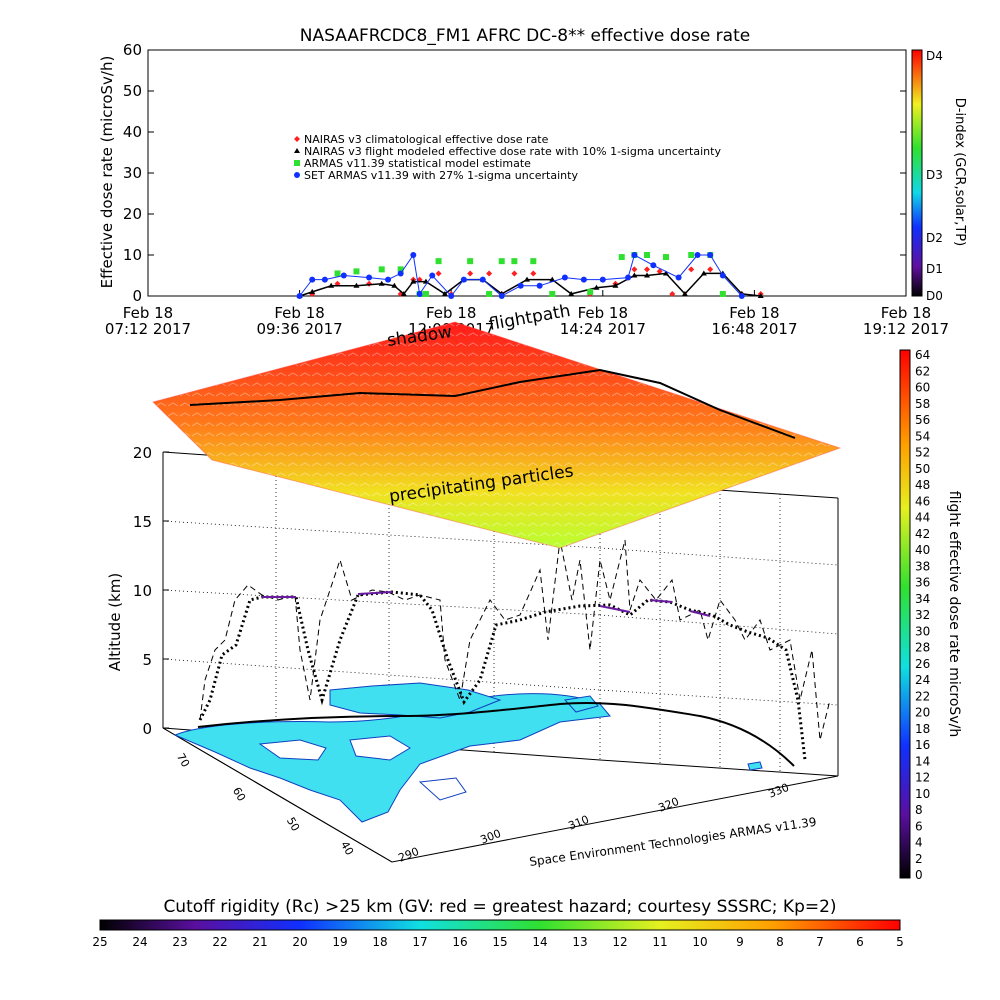 Image resolution: width=1000 pixels, height=1000 pixels. Describe the element at coordinates (669, 805) in the screenshot. I see `longitude-tick-label: 320` at that location.